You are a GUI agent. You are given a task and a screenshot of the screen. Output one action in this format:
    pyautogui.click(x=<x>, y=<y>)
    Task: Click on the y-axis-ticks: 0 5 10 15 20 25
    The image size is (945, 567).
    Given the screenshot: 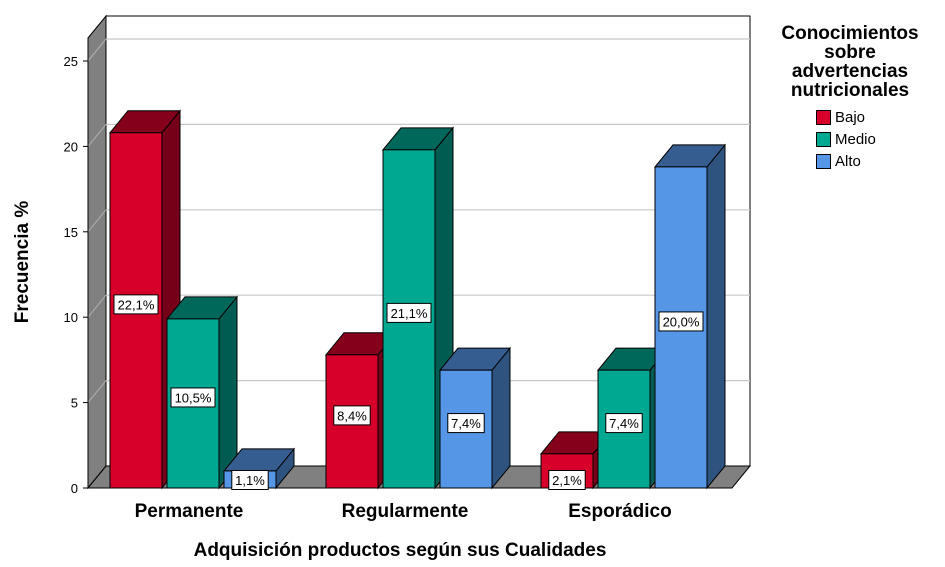 What is the action you would take?
    pyautogui.click(x=76, y=267)
    